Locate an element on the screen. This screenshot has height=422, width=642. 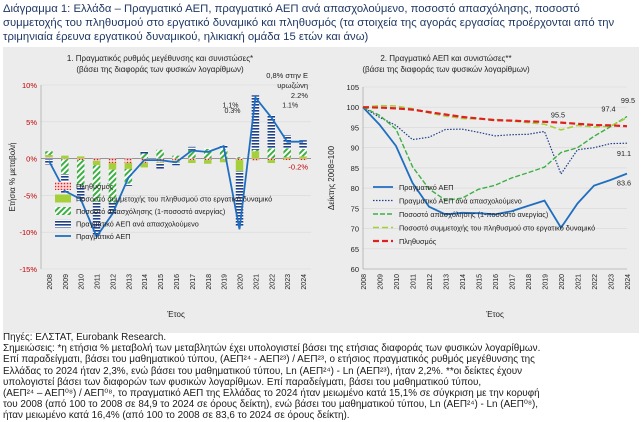
annotation-value: 97.4 is located at coordinates (608, 109).